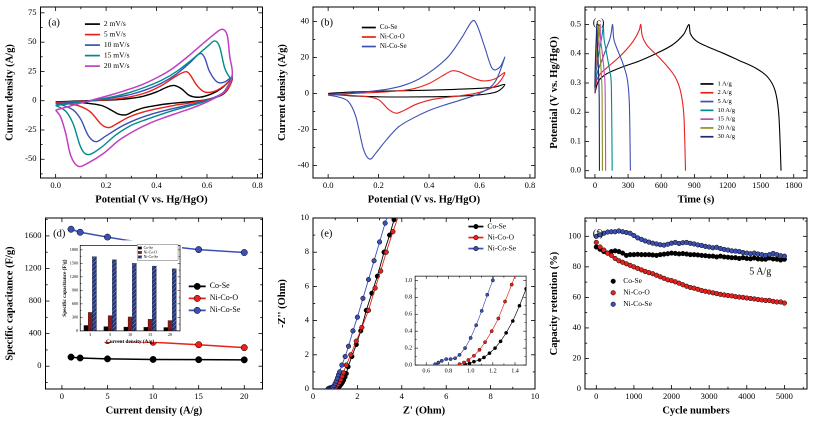  Describe the element at coordinates (153, 396) in the screenshot. I see `svg-text: 10` at that location.